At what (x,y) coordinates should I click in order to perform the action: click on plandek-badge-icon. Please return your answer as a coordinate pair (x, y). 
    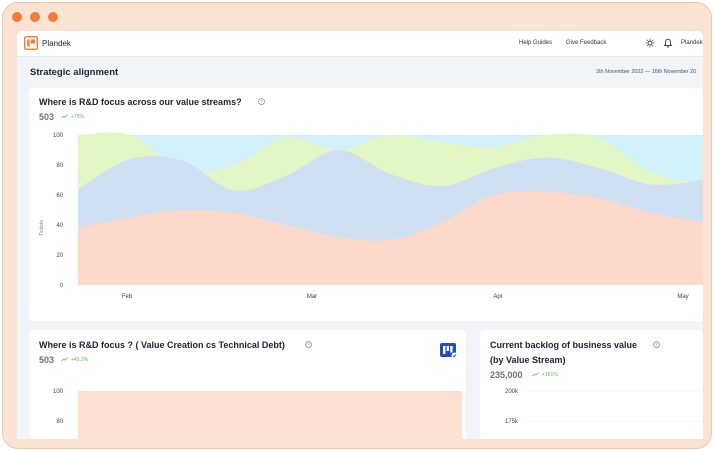
    Looking at the image, I should click on (448, 350).